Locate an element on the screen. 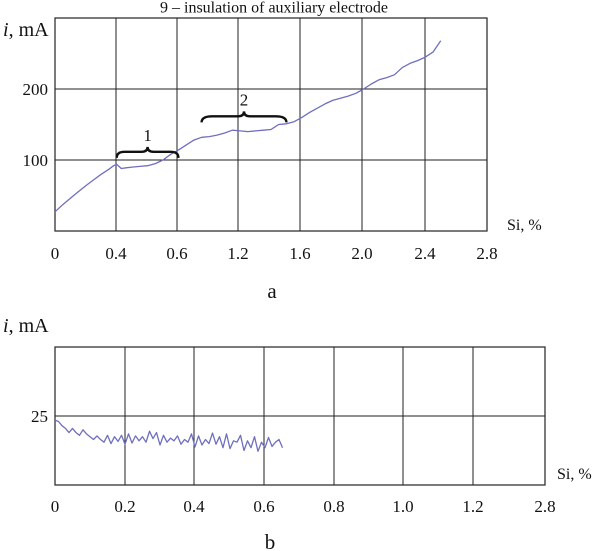 This screenshot has height=551, width=610. panel-label: a is located at coordinates (272, 291).